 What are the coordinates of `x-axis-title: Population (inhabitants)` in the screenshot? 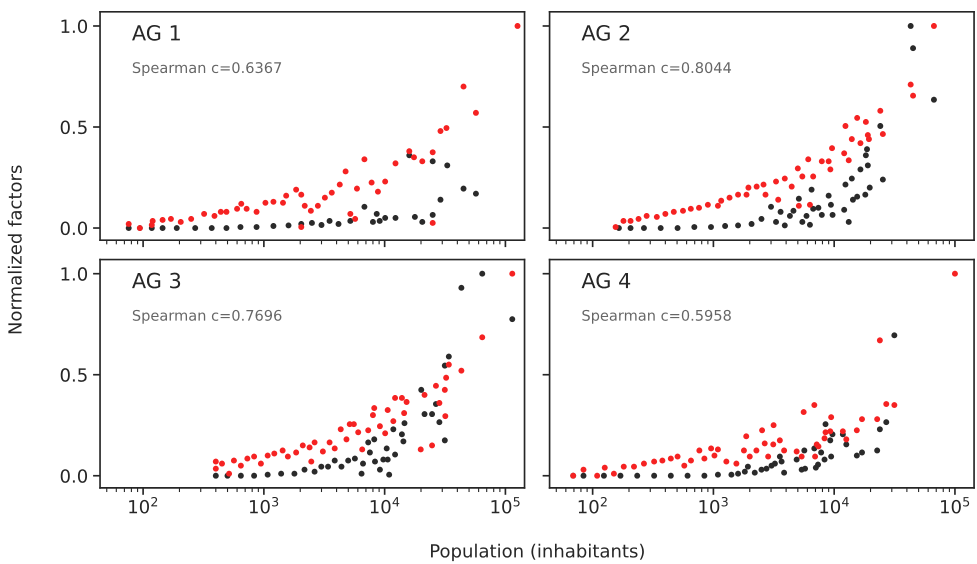 It's located at (537, 553).